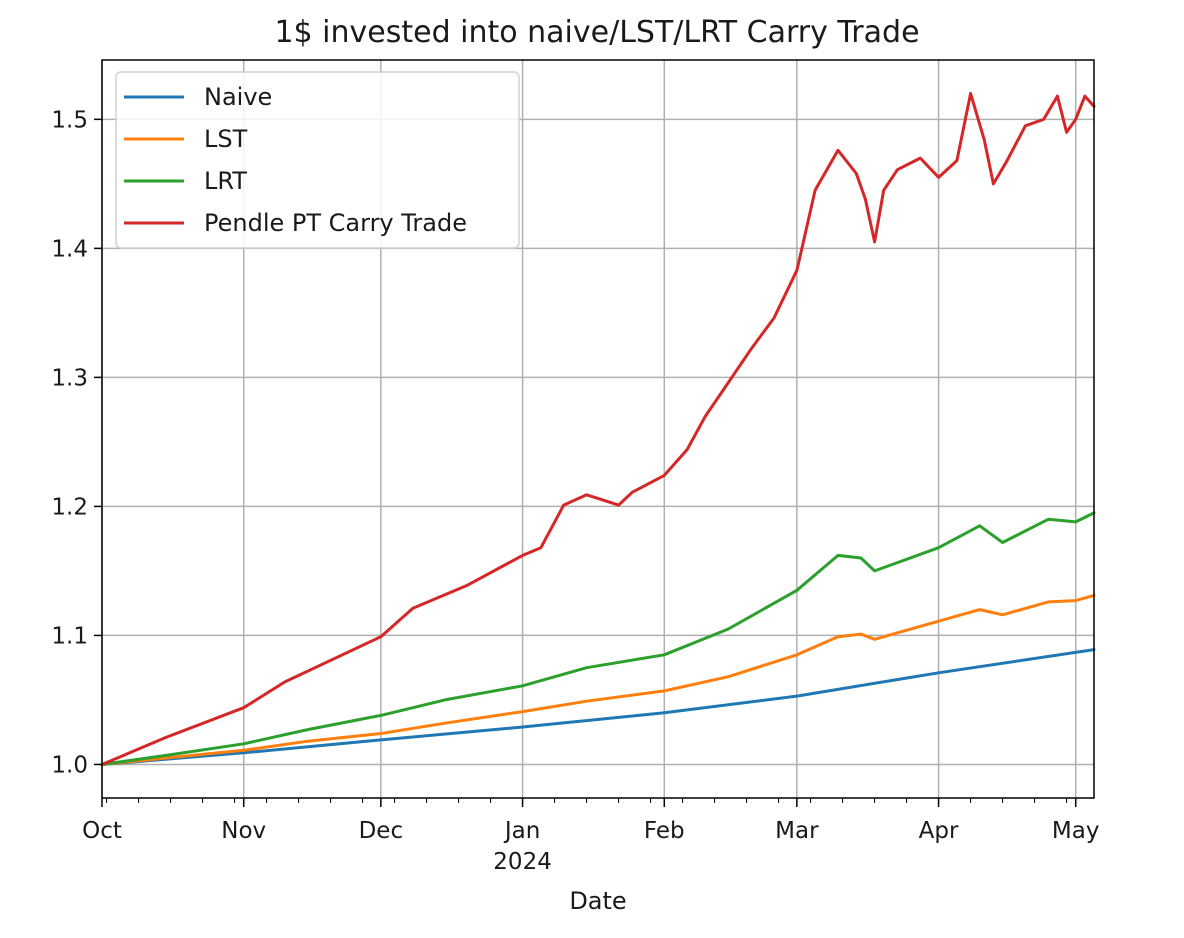  Describe the element at coordinates (522, 862) in the screenshot. I see `x-tick-year-label: 2024` at that location.